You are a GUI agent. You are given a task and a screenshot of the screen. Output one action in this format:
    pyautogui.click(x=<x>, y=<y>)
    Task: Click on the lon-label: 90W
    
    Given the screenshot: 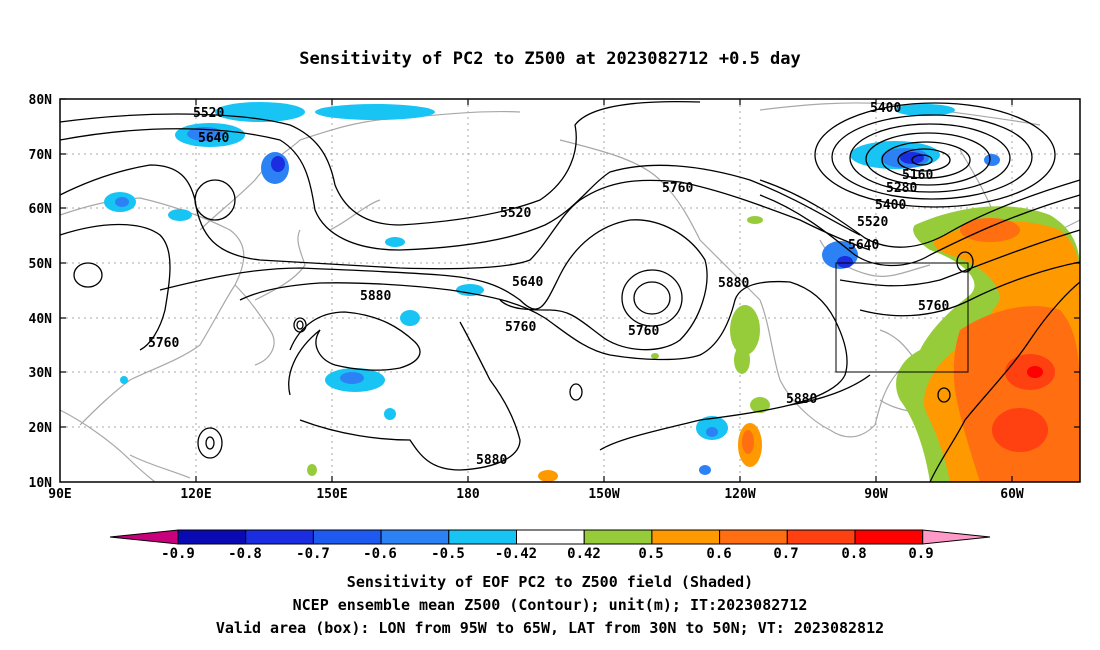 What is the action you would take?
    pyautogui.click(x=876, y=494)
    